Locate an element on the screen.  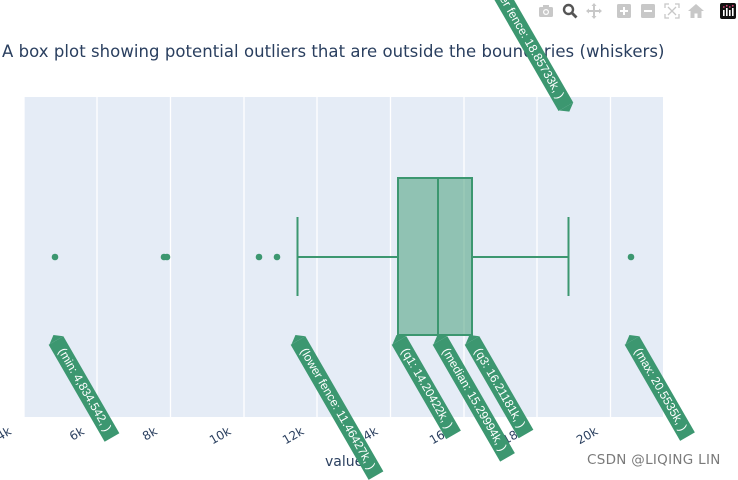
pan-icon is located at coordinates (594, 11).